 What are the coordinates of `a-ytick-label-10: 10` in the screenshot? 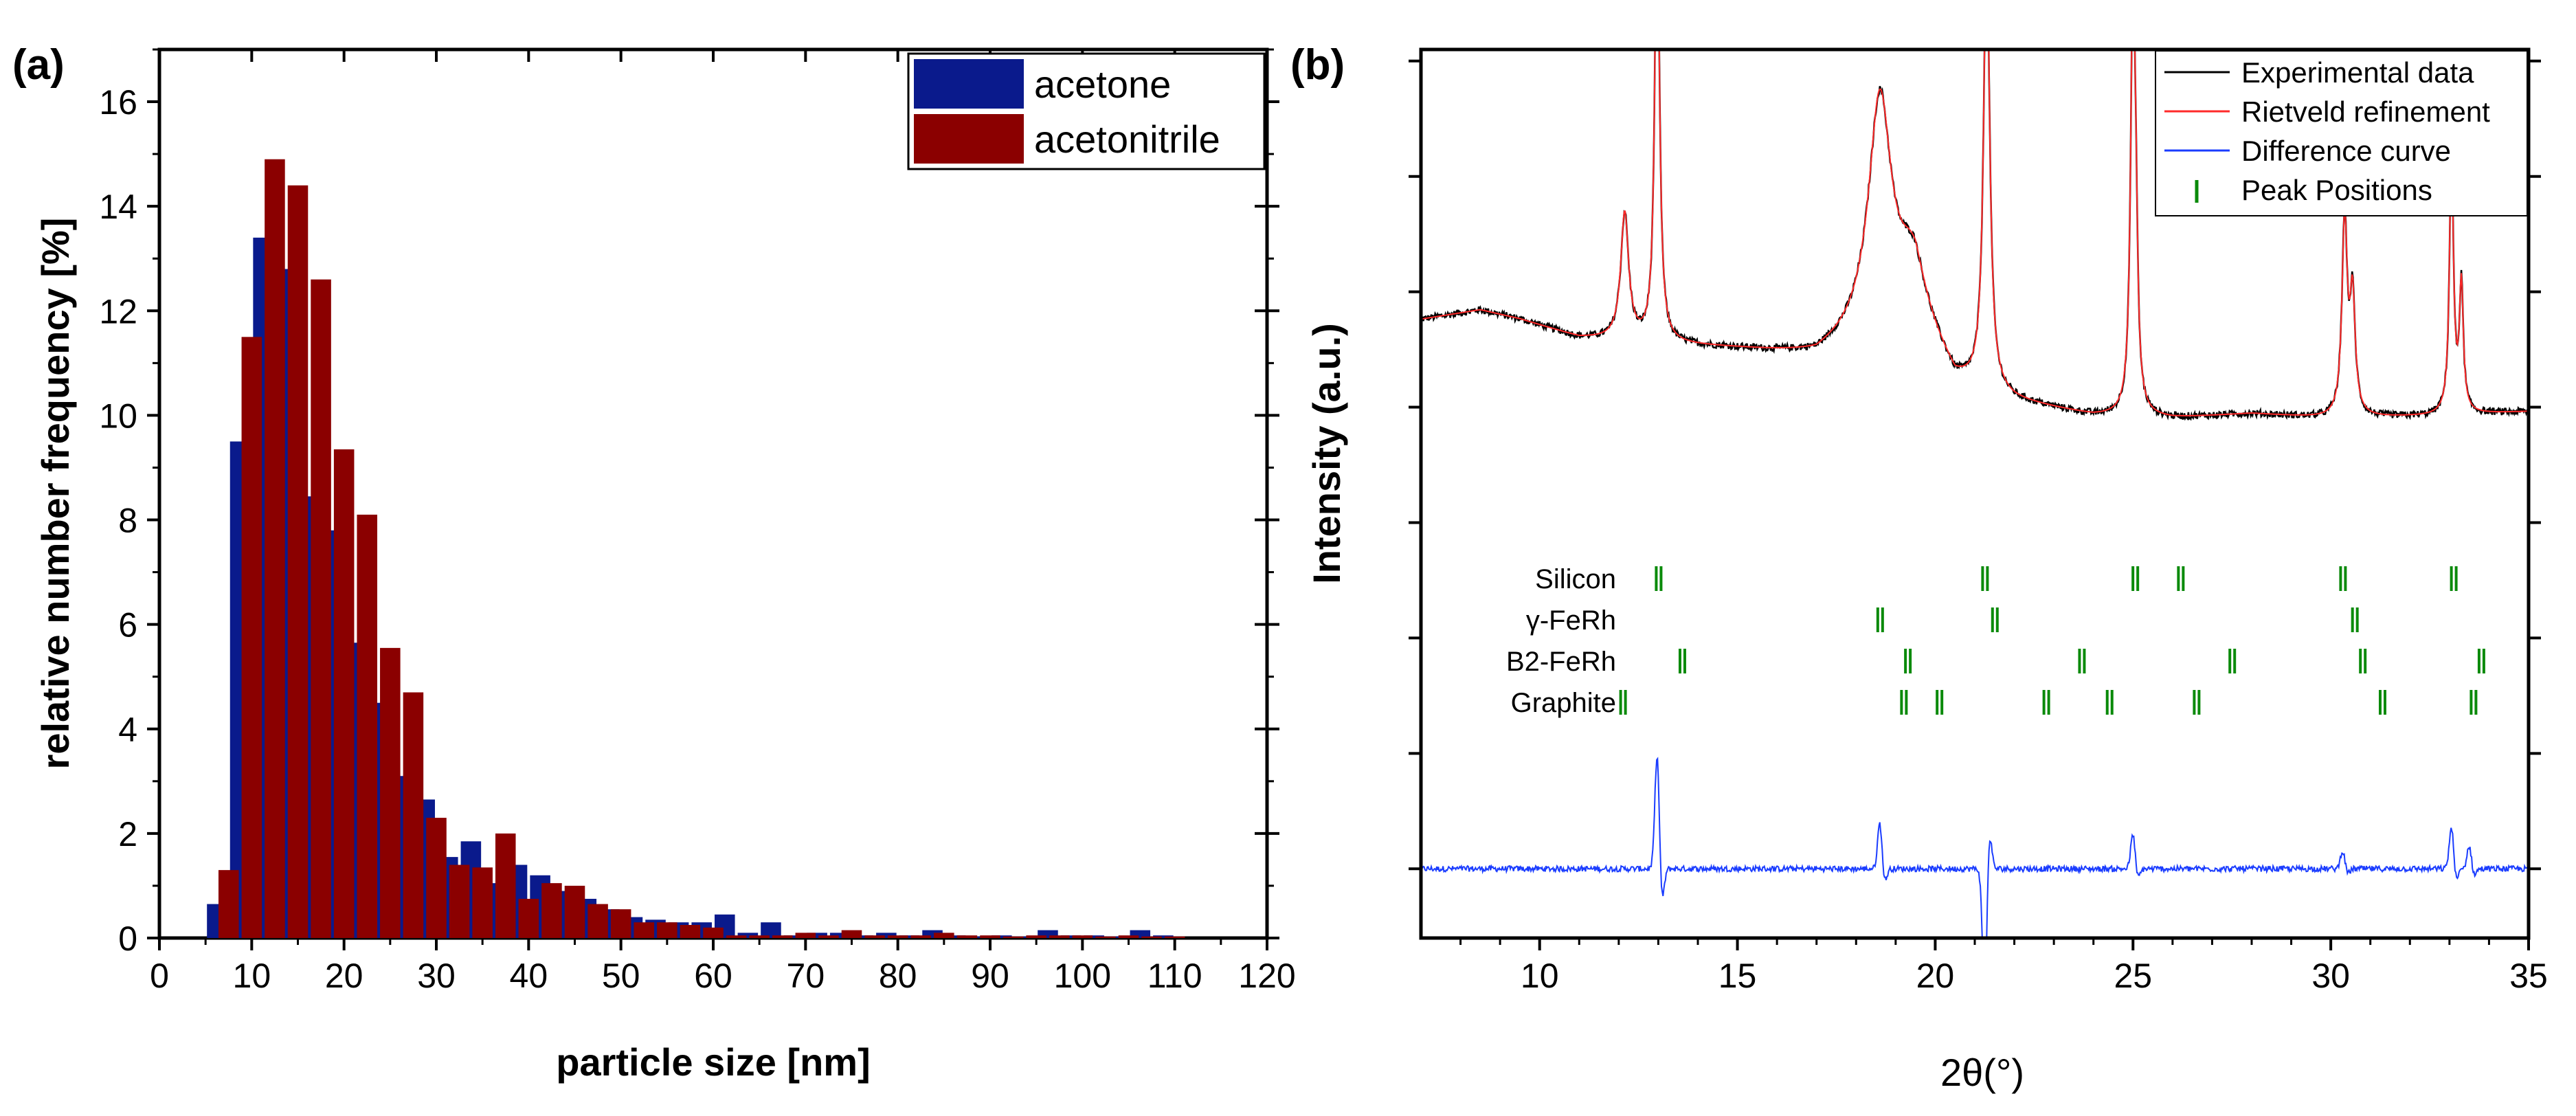 It's located at (118, 416).